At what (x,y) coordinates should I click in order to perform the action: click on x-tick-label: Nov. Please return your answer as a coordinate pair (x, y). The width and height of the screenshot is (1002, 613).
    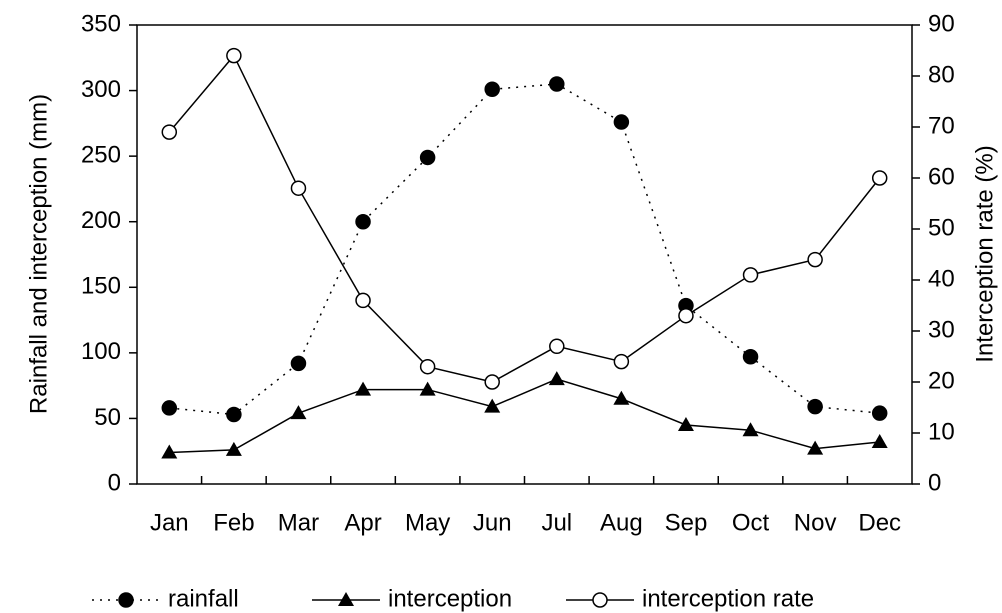
    Looking at the image, I should click on (815, 522).